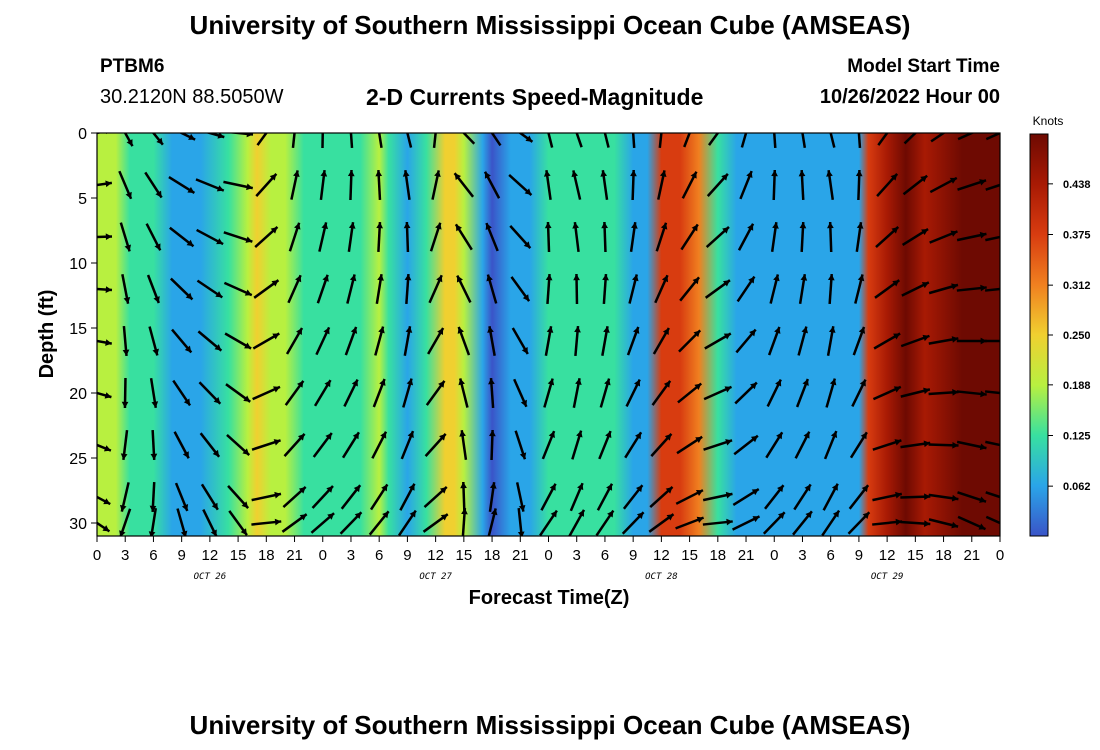 Image resolution: width=1100 pixels, height=750 pixels. What do you see at coordinates (1077, 286) in the screenshot?
I see `colorbar-tick-label: 0.312` at bounding box center [1077, 286].